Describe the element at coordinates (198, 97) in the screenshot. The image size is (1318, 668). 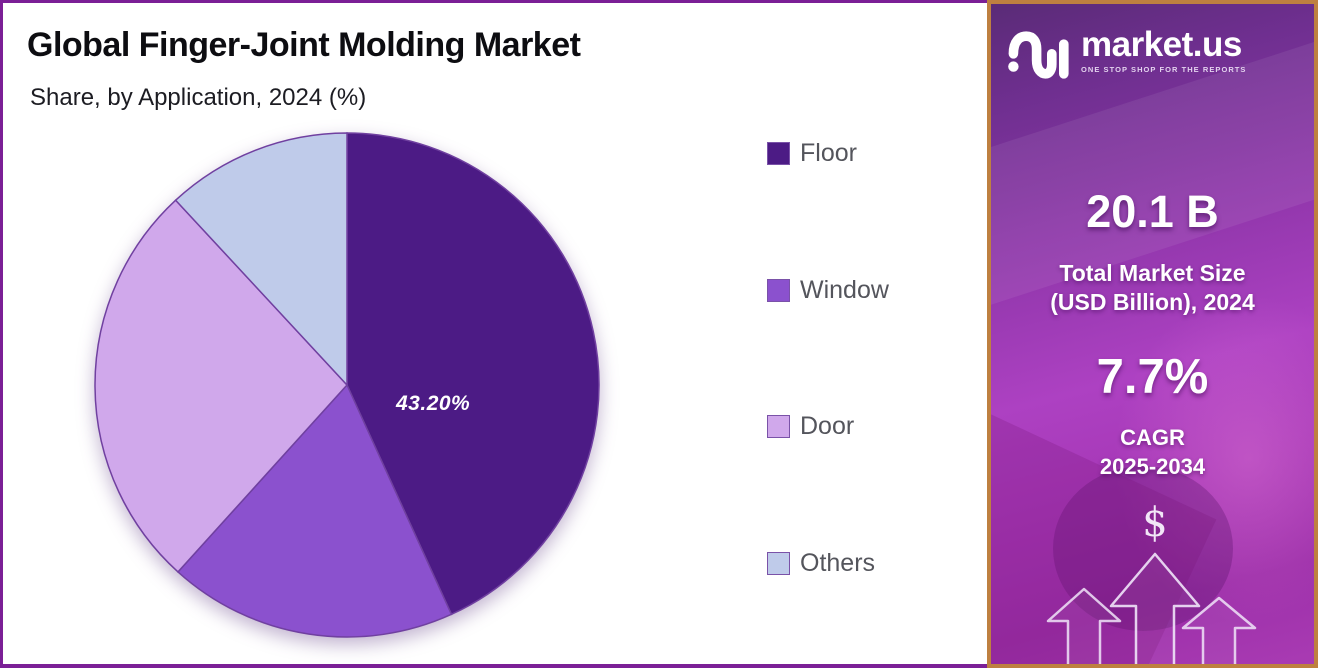
I see `chart-subtitle: Share, by Application, 2024 (%)` at that location.